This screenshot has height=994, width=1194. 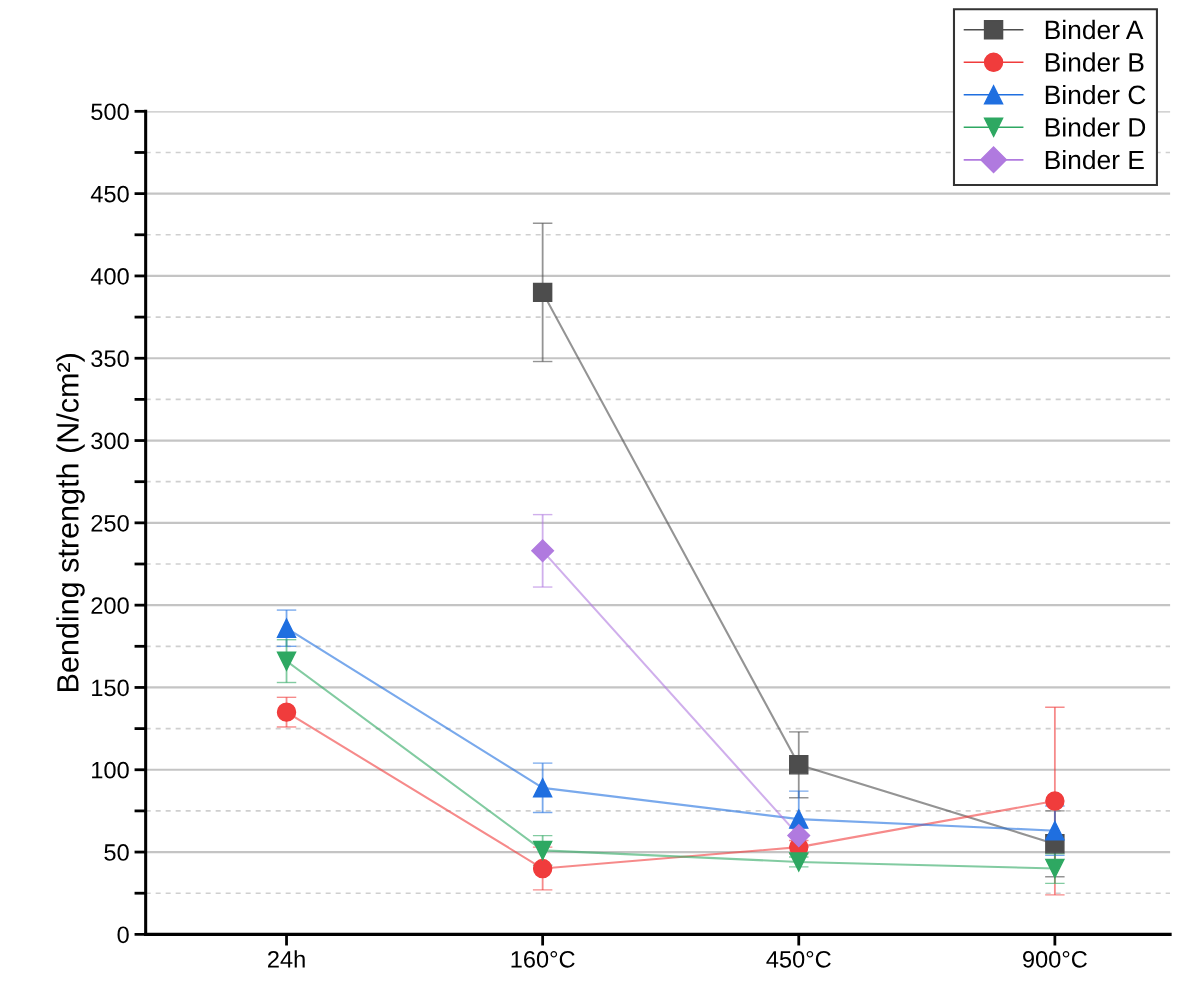 What do you see at coordinates (798, 959) in the screenshot?
I see `x-tick-label: 450°C` at bounding box center [798, 959].